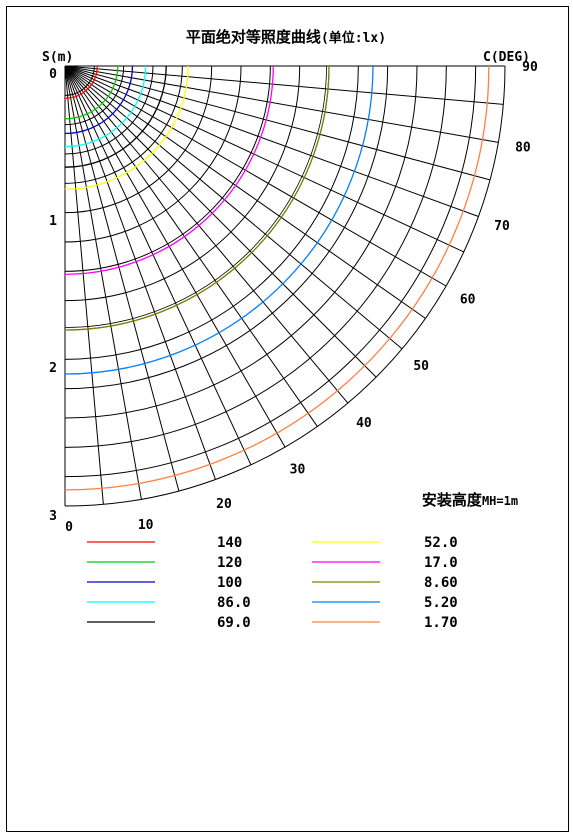  I want to click on radial-tick-label: 3, so click(53, 516).